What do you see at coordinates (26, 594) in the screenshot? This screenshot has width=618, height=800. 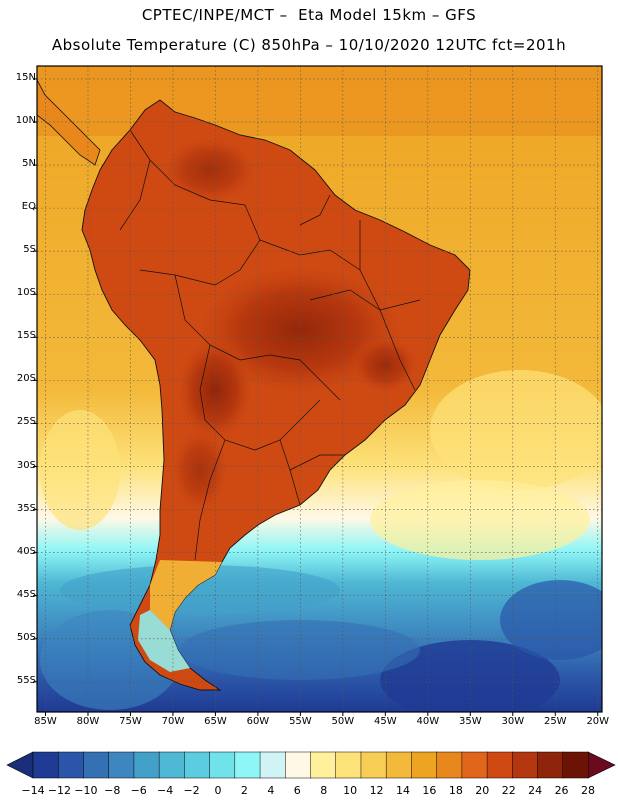 I see `lat-label: 45S` at bounding box center [26, 594].